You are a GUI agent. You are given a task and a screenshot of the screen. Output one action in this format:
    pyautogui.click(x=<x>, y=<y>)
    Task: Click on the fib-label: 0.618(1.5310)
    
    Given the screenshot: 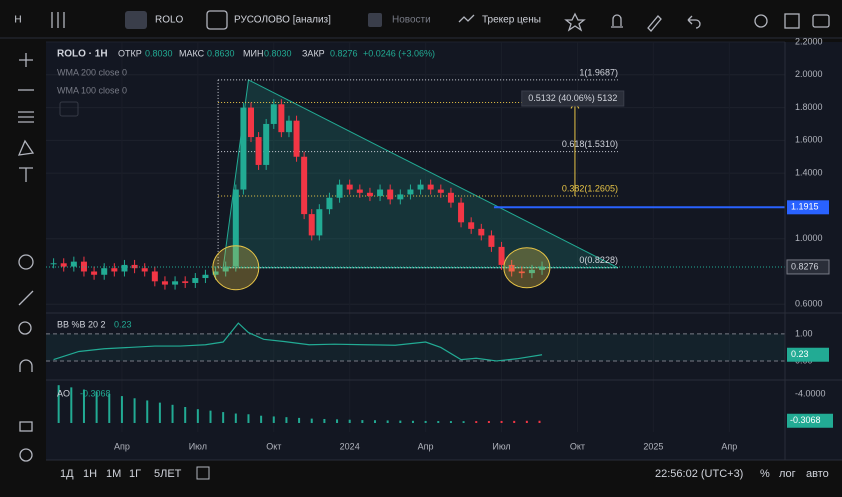 What is the action you would take?
    pyautogui.click(x=590, y=144)
    